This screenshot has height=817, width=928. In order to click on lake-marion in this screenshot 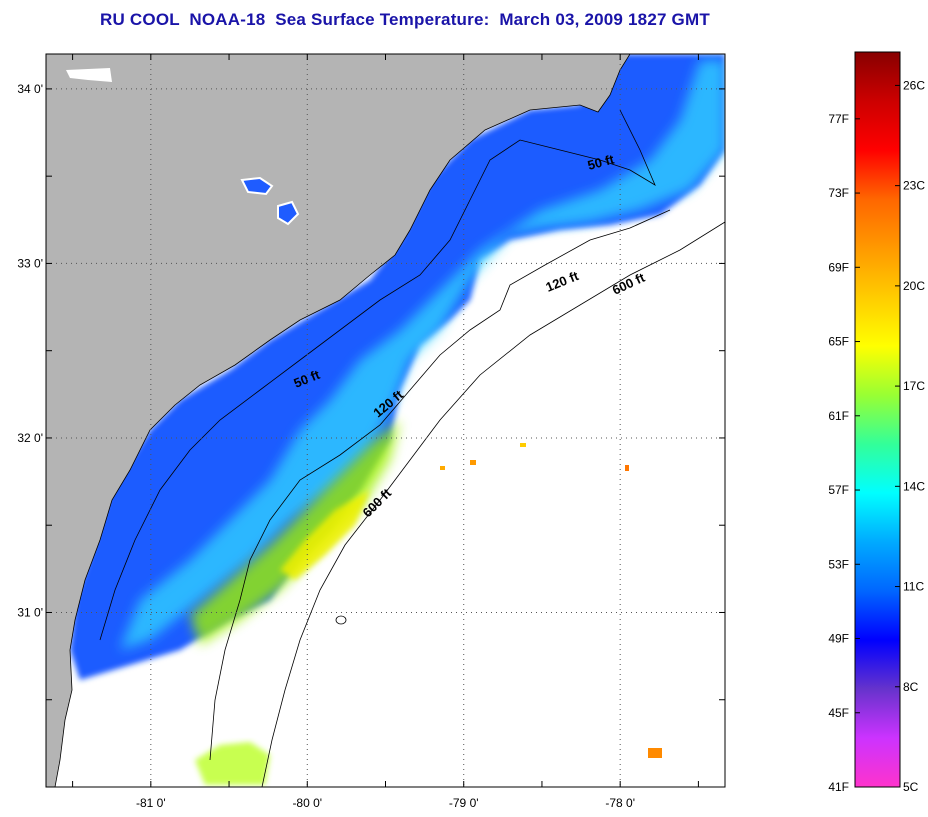, I will do `click(257, 186)`.